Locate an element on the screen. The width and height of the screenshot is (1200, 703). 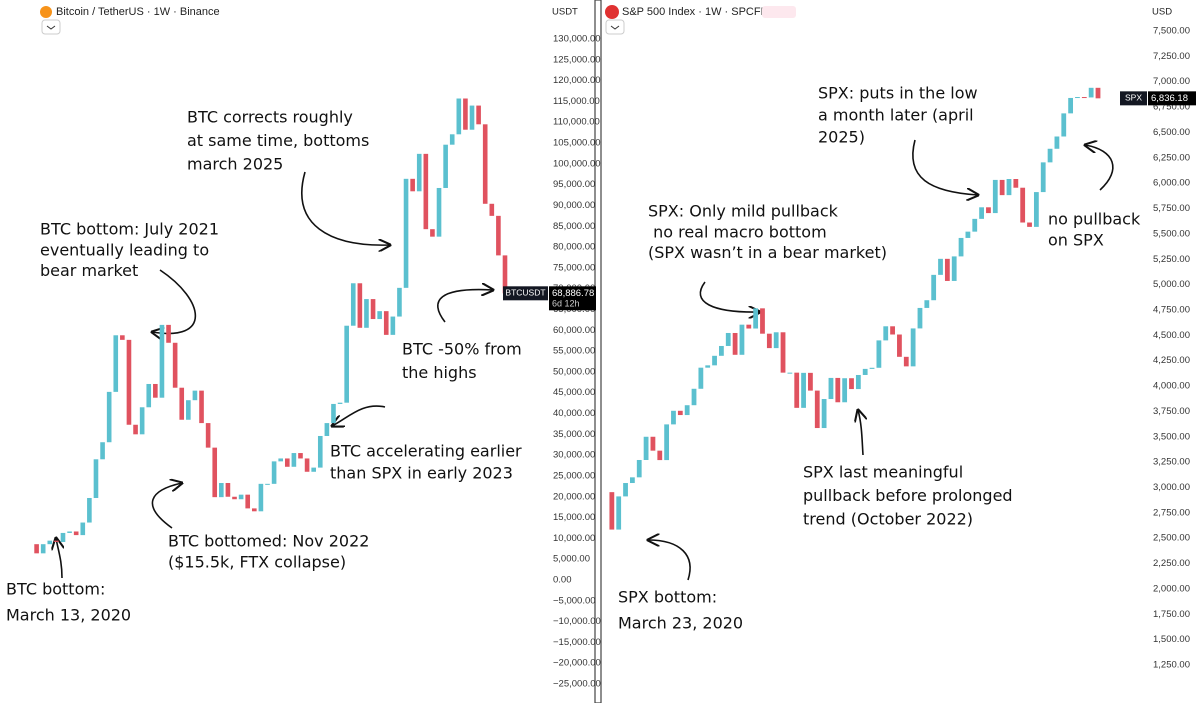
annotation: BTC bottomed: Nov 2022 is located at coordinates (268, 541).